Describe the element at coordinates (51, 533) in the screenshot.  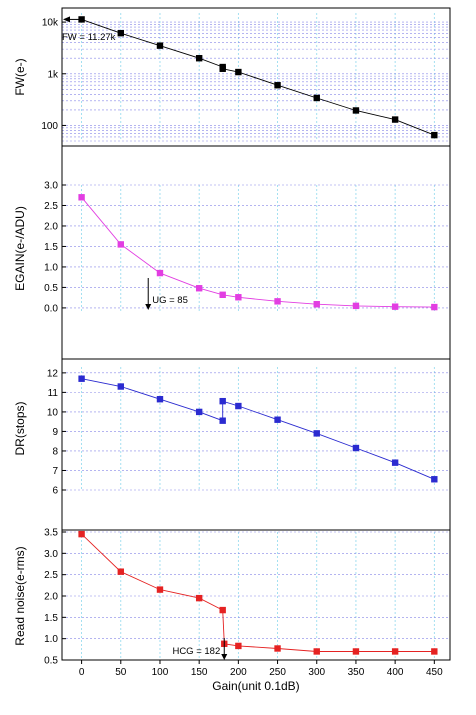
I see `y-tick-label: 3.5` at that location.